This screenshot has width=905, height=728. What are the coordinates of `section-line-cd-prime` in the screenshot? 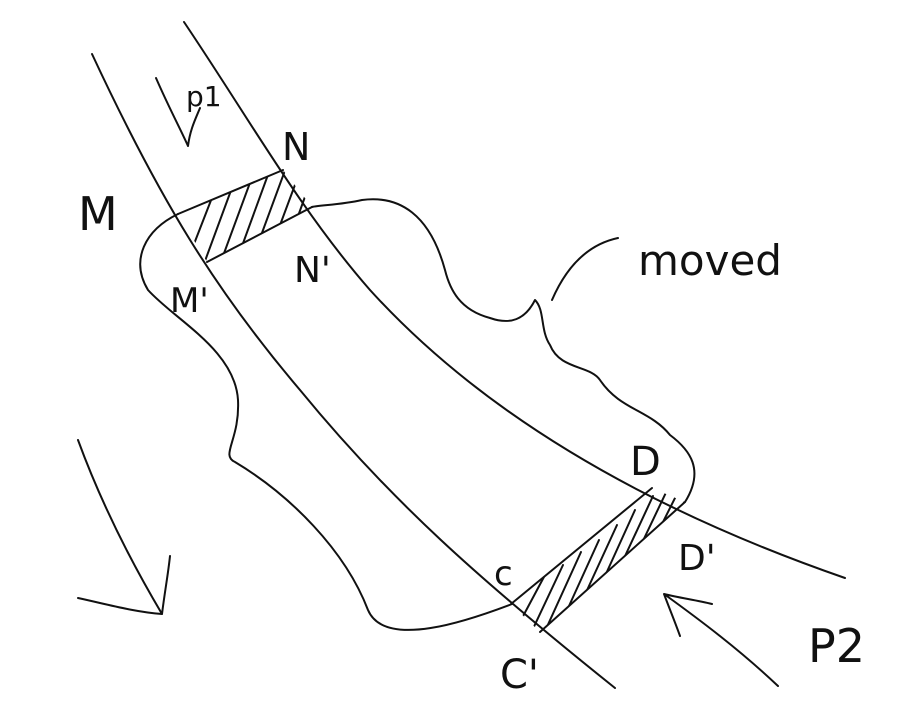 It's located at (612, 567).